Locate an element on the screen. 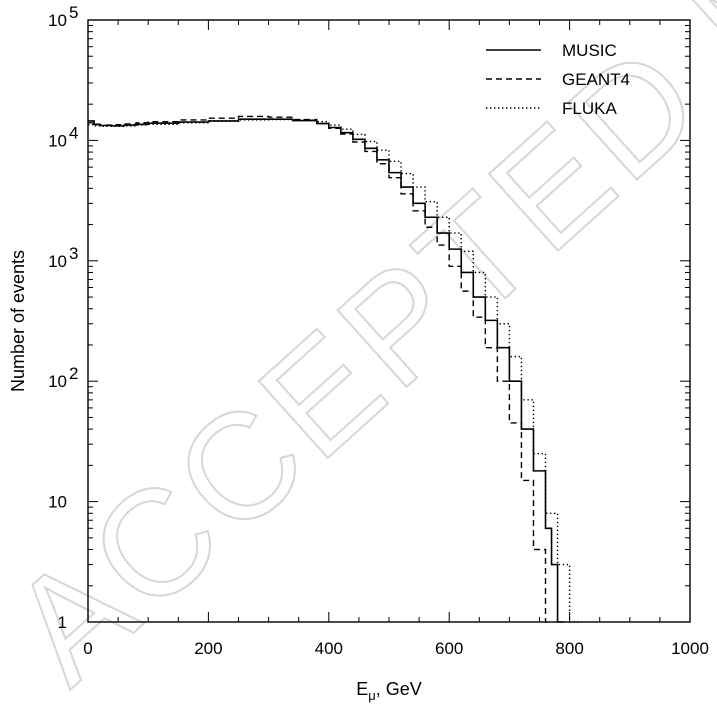 The width and height of the screenshot is (717, 712). y-tick-label-exponent: 4 is located at coordinates (73, 132).